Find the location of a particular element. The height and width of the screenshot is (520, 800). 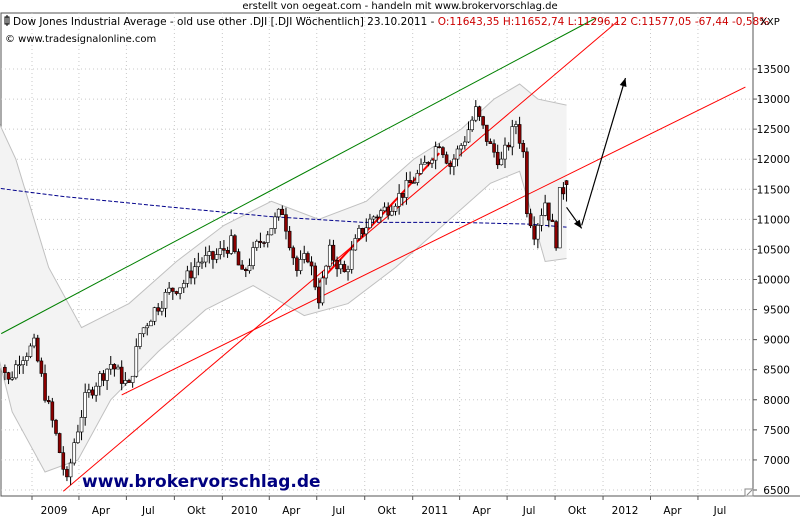

x-tick-label: Okt is located at coordinates (577, 511).